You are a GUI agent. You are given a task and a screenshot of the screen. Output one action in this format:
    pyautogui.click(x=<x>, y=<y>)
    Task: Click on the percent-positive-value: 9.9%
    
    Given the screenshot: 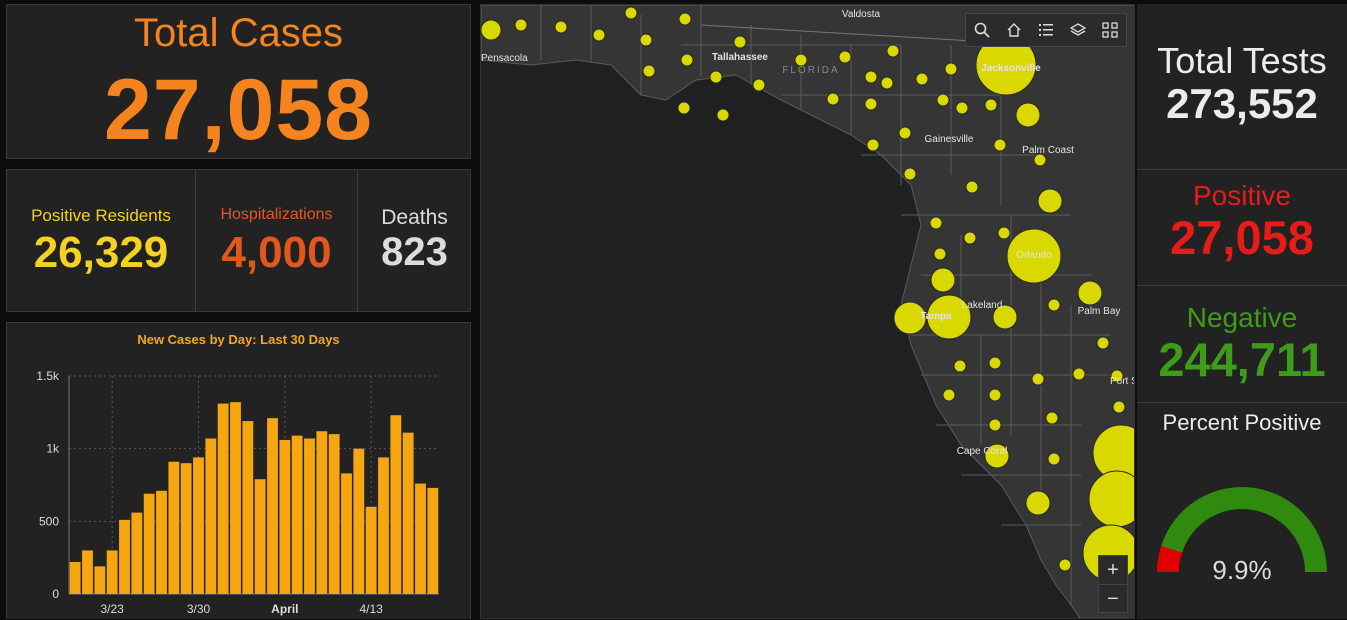 What is the action you would take?
    pyautogui.click(x=1241, y=570)
    